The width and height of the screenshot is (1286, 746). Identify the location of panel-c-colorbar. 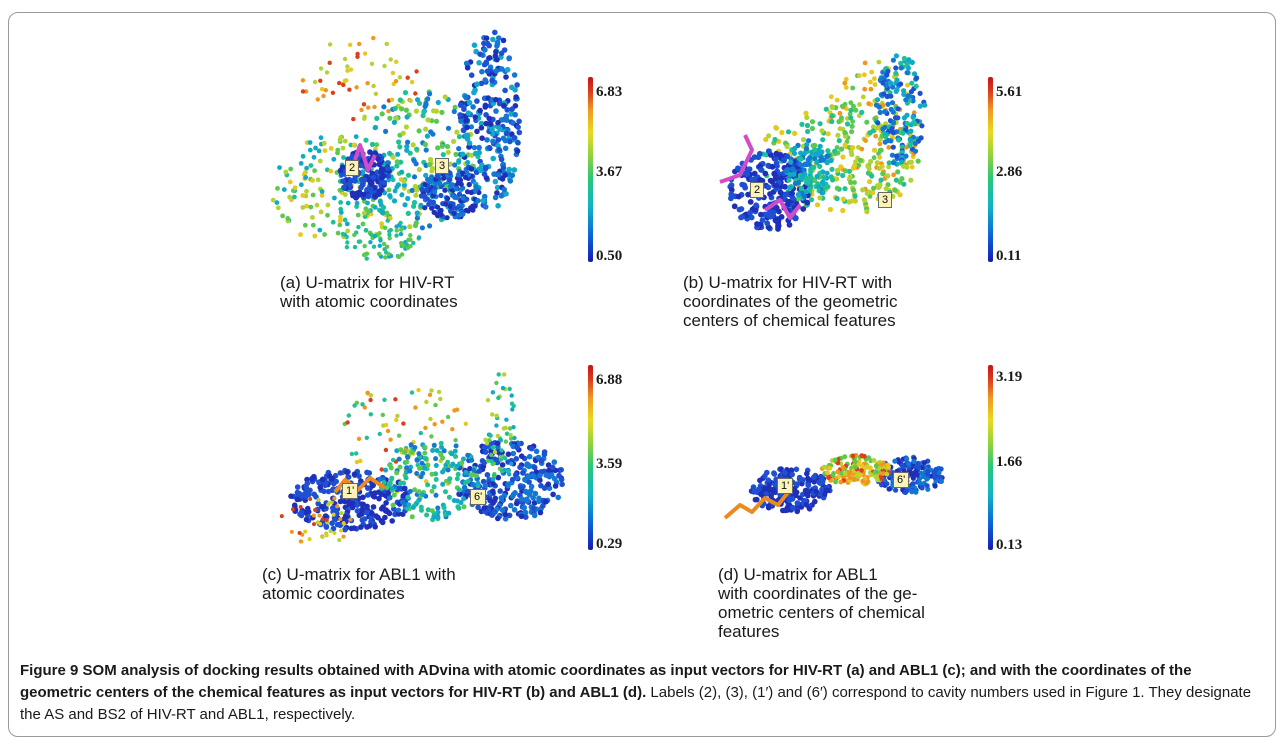
(590, 457).